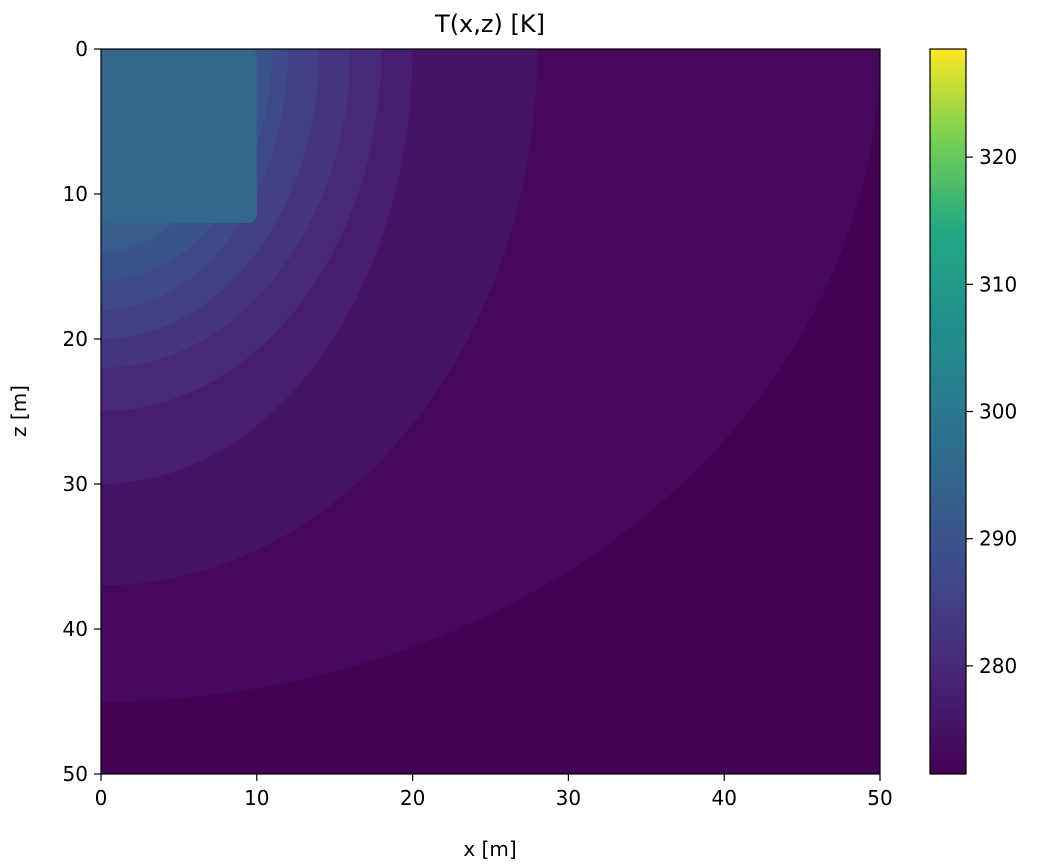 This screenshot has height=868, width=1044. What do you see at coordinates (179, 136) in the screenshot?
I see `hot-region` at bounding box center [179, 136].